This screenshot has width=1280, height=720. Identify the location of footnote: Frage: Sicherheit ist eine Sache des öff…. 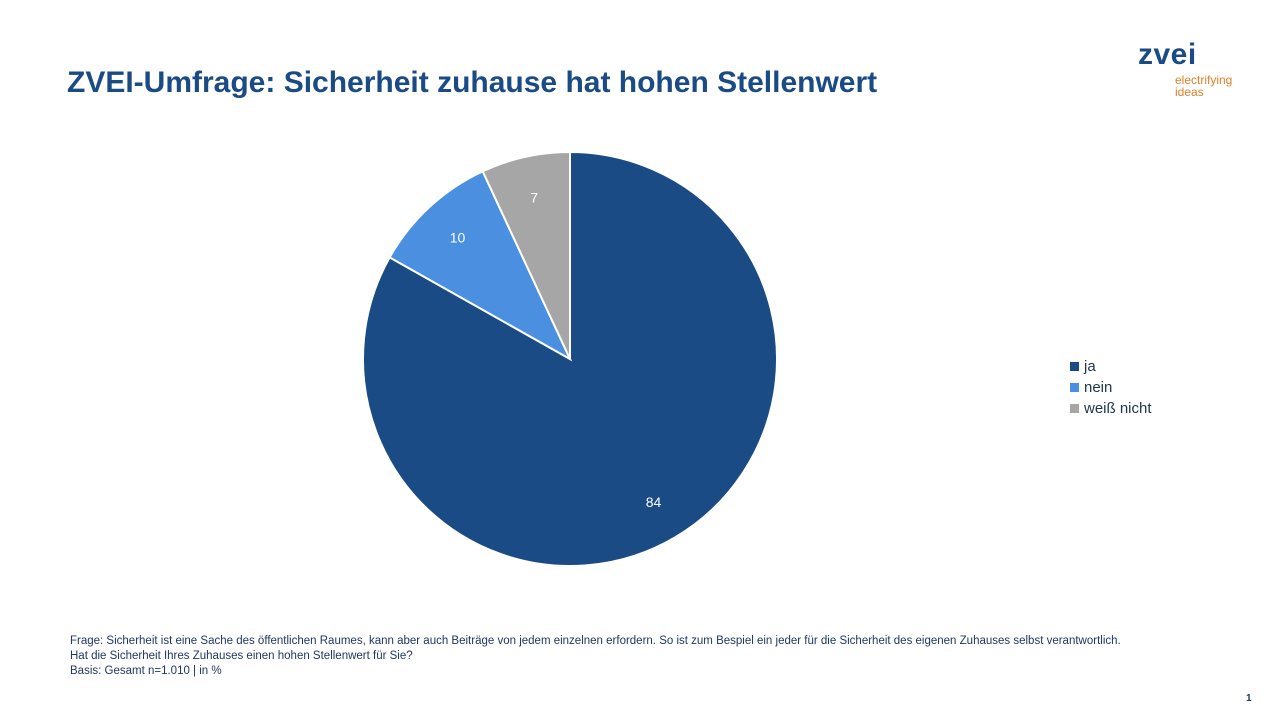
(595, 656).